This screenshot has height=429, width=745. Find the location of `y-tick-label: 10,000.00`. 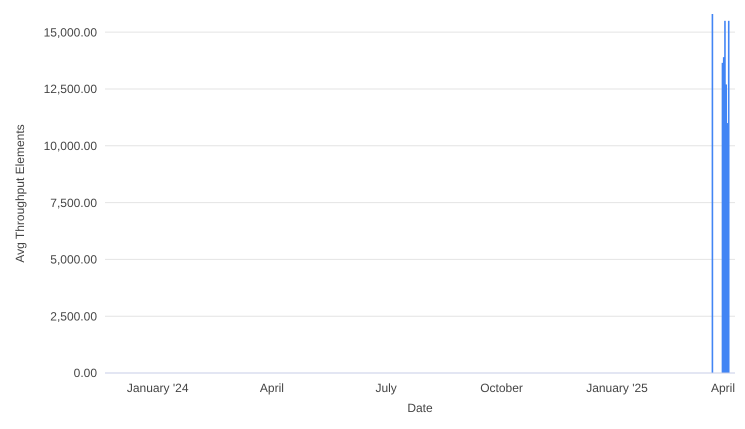

y-tick-label: 10,000.00 is located at coordinates (71, 145).